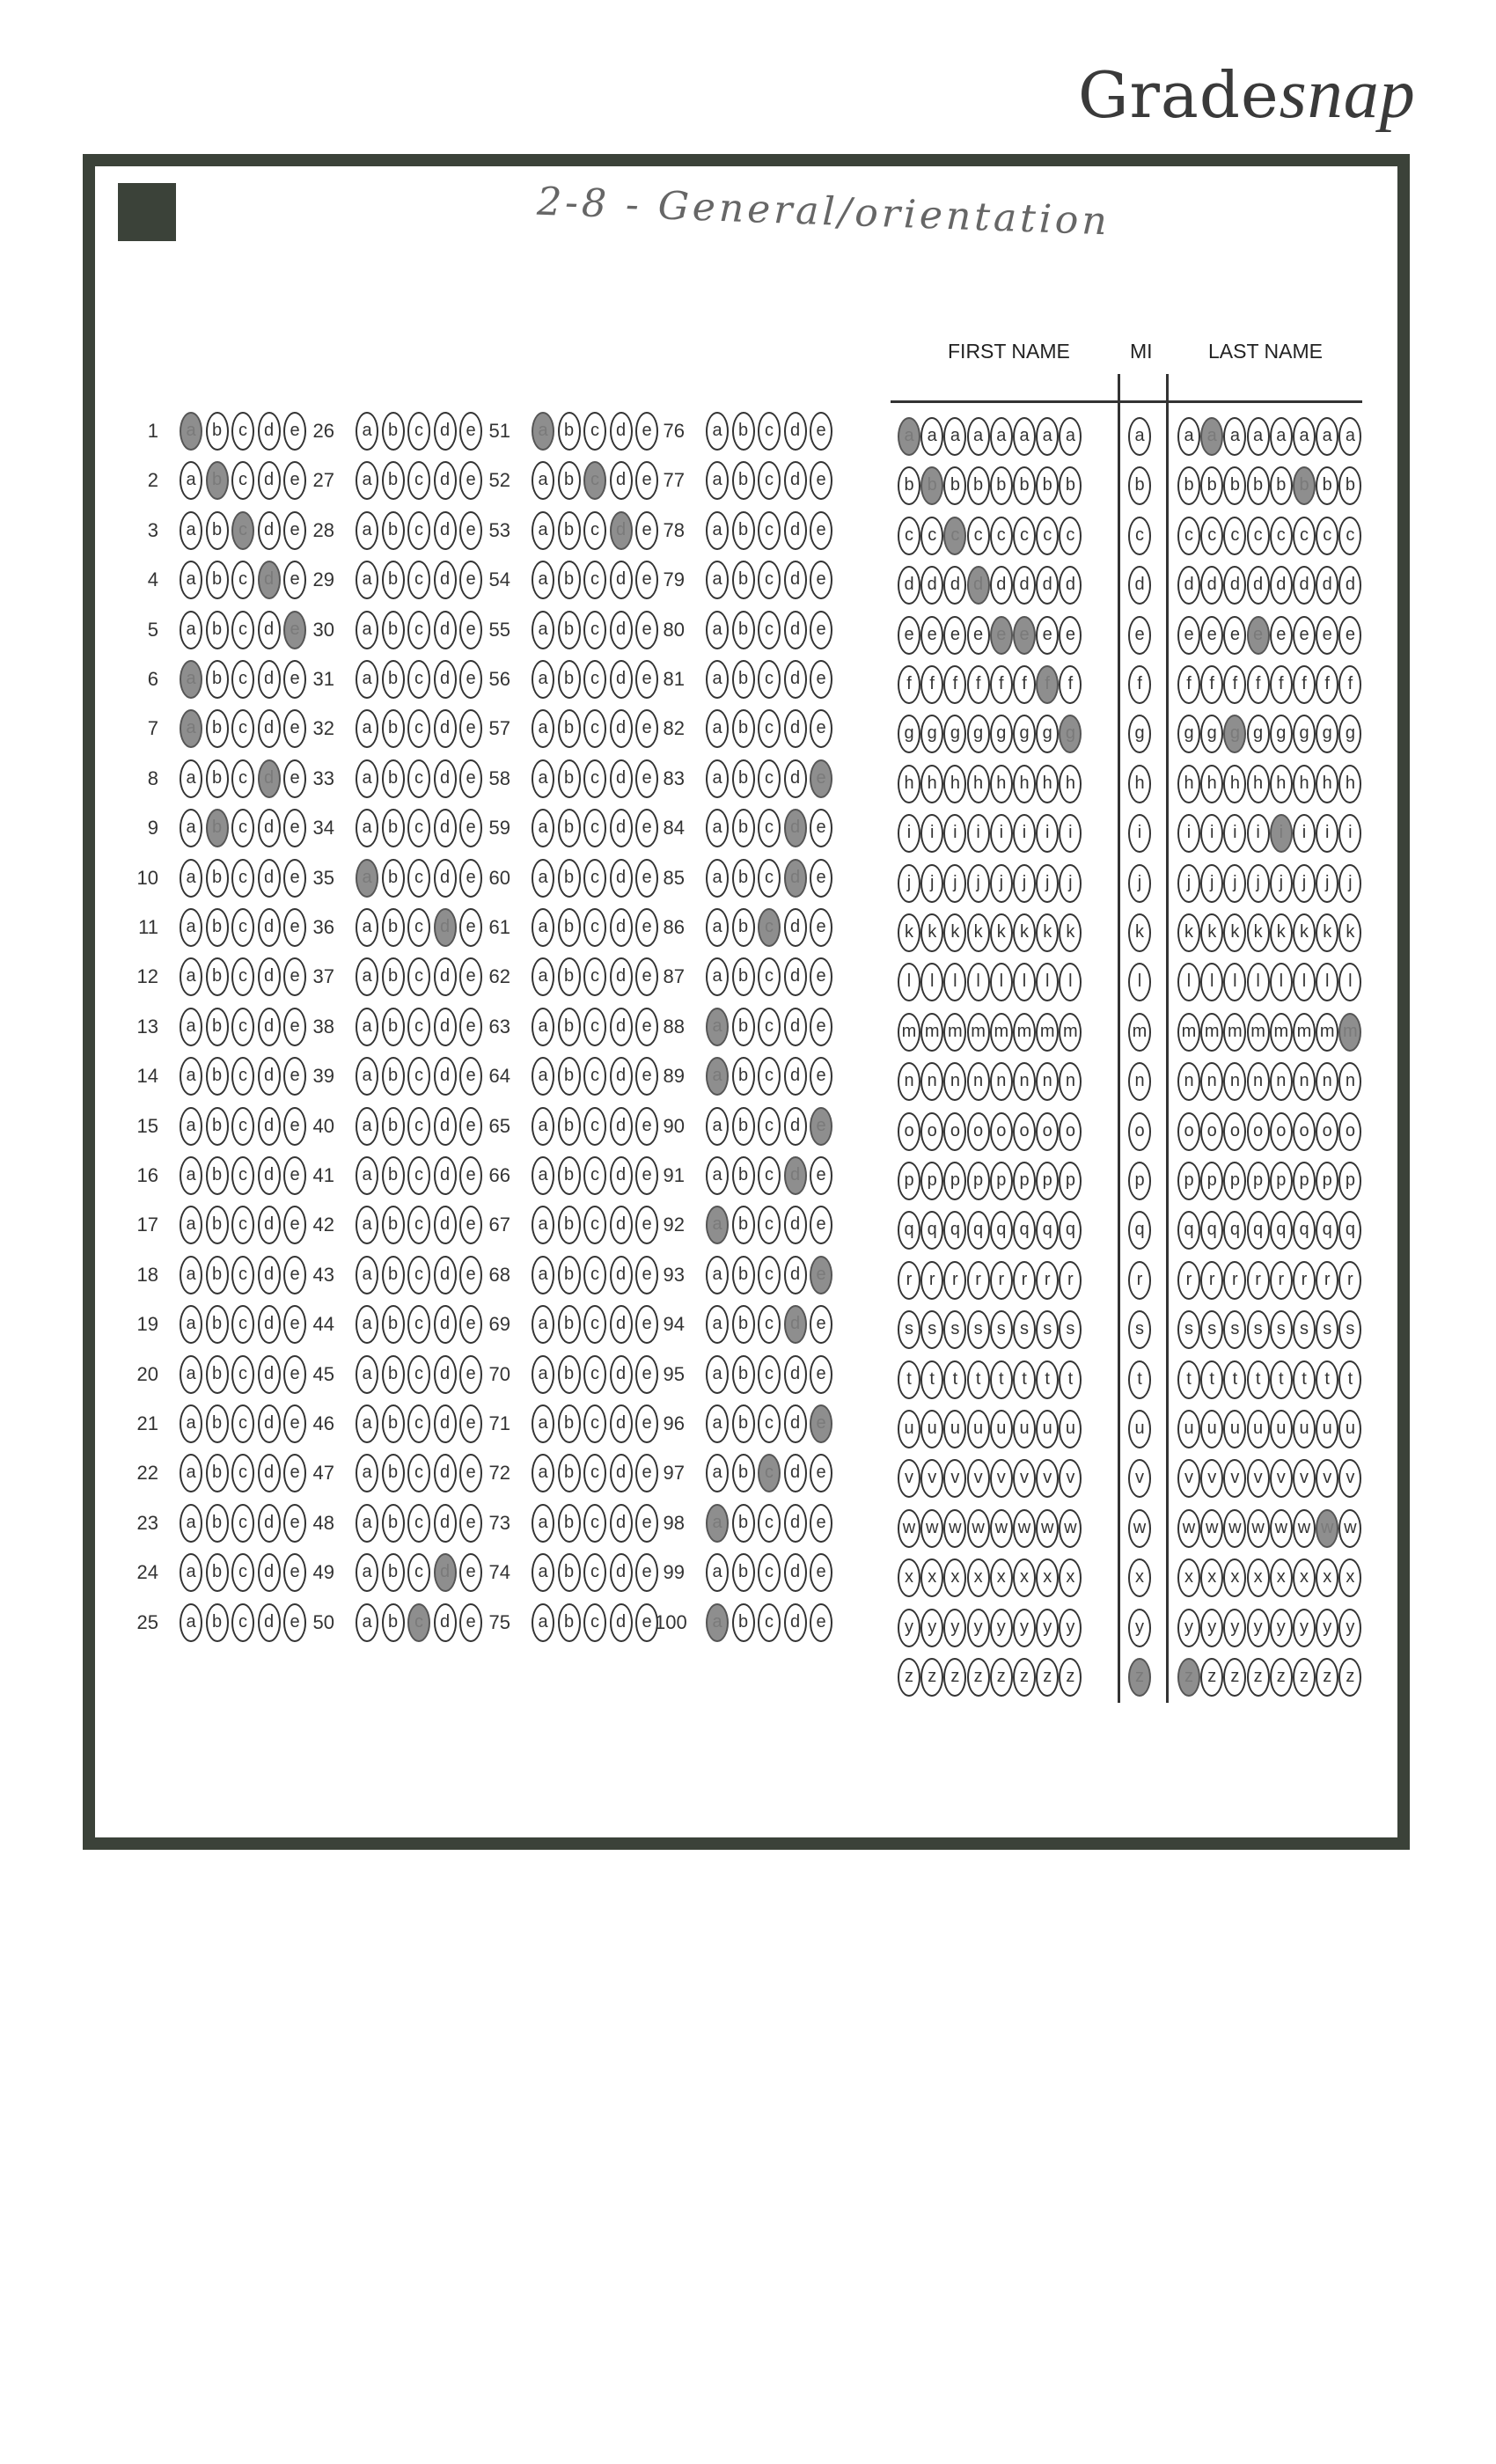 This screenshot has height=2464, width=1496. What do you see at coordinates (1001, 1479) in the screenshot?
I see `first-name-bubble: v` at bounding box center [1001, 1479].